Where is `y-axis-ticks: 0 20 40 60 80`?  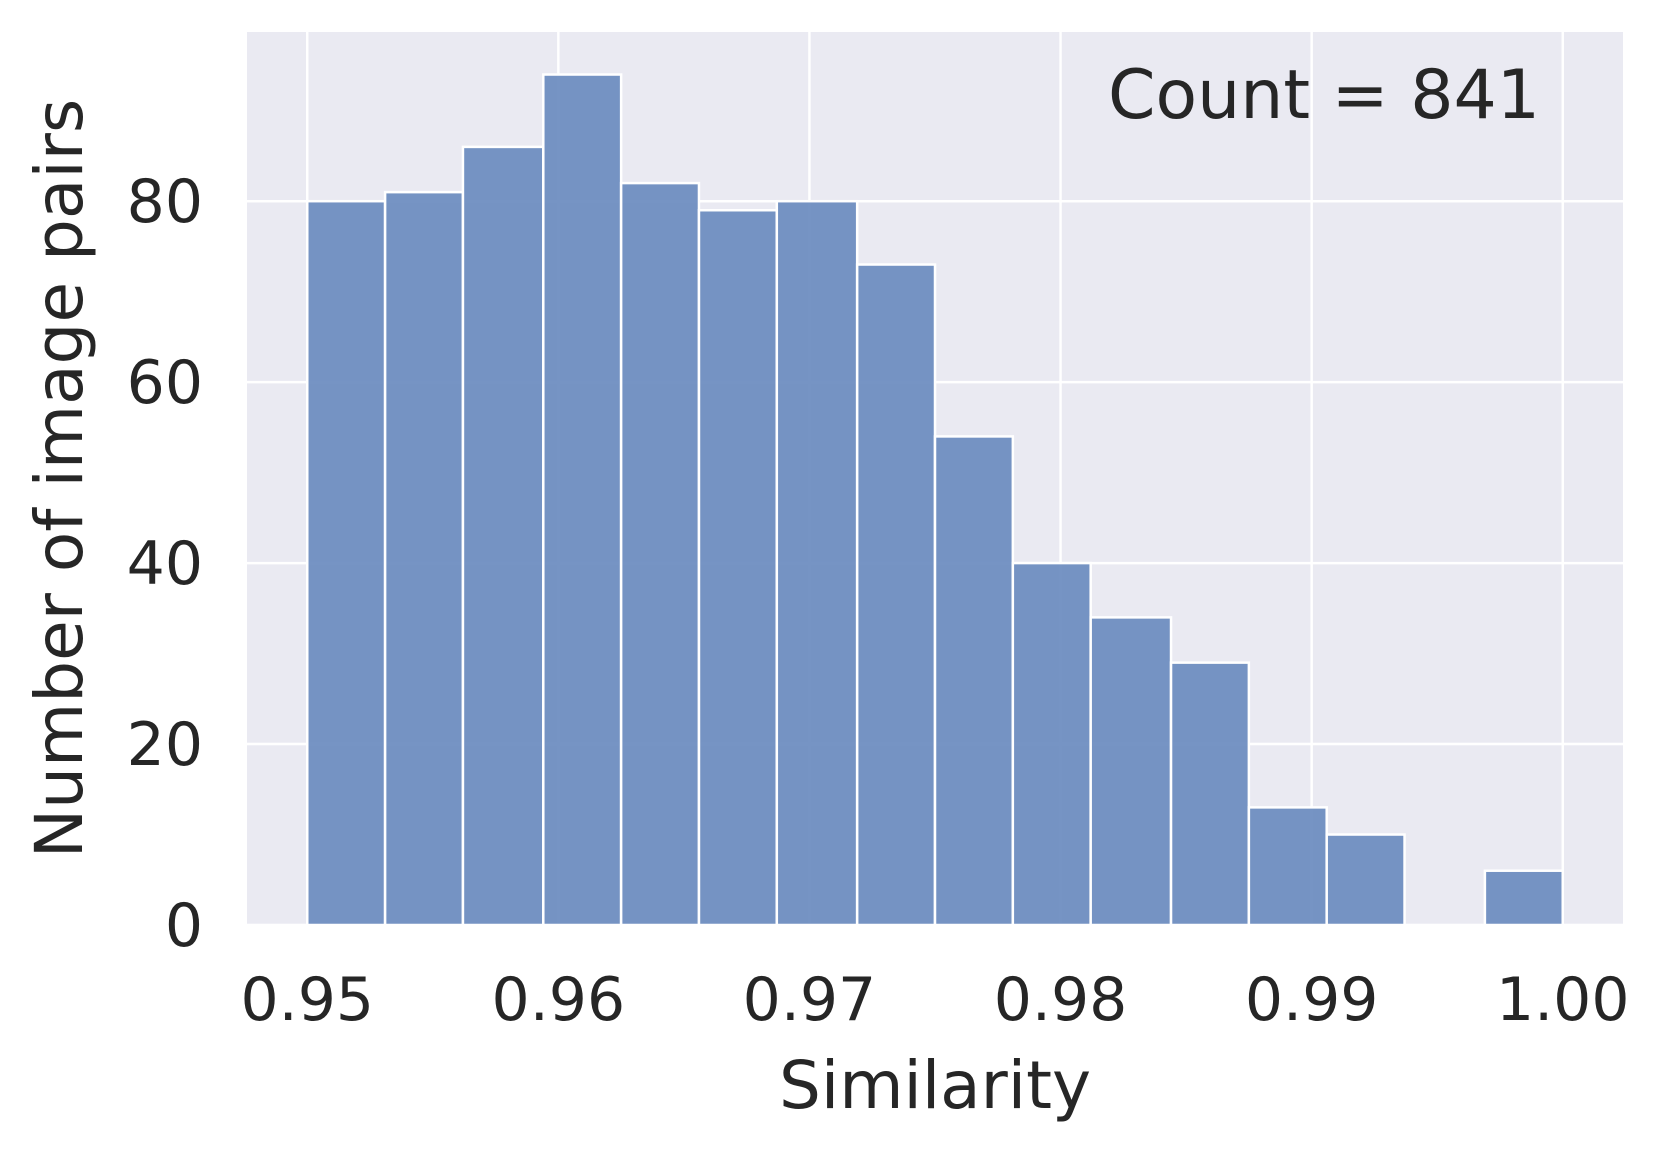
y-axis-ticks: 0 20 40 60 80 is located at coordinates (165, 564).